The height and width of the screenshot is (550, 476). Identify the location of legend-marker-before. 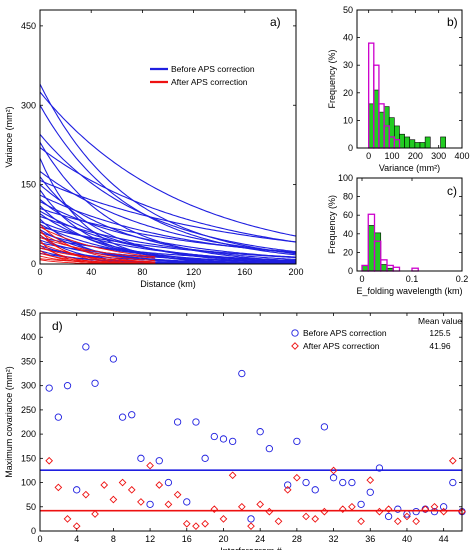
(295, 333).